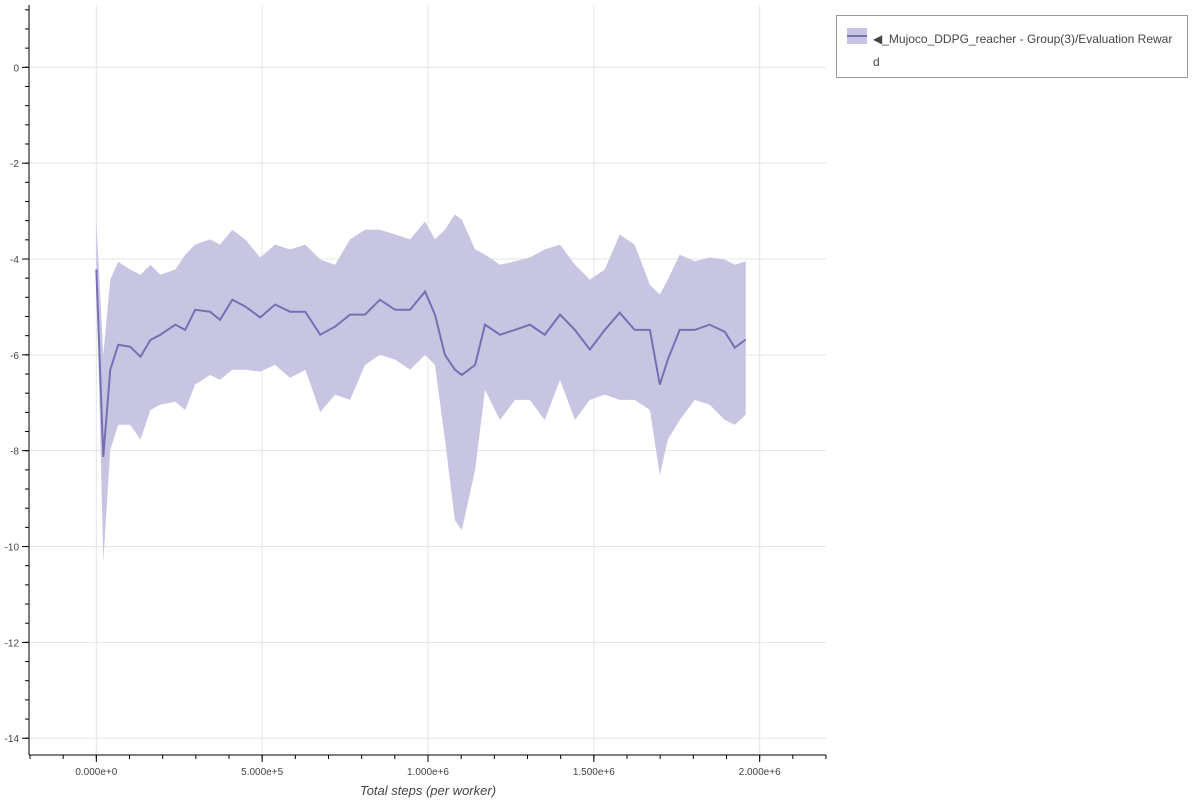  What do you see at coordinates (14, 452) in the screenshot?
I see `y-tick-label: -8` at bounding box center [14, 452].